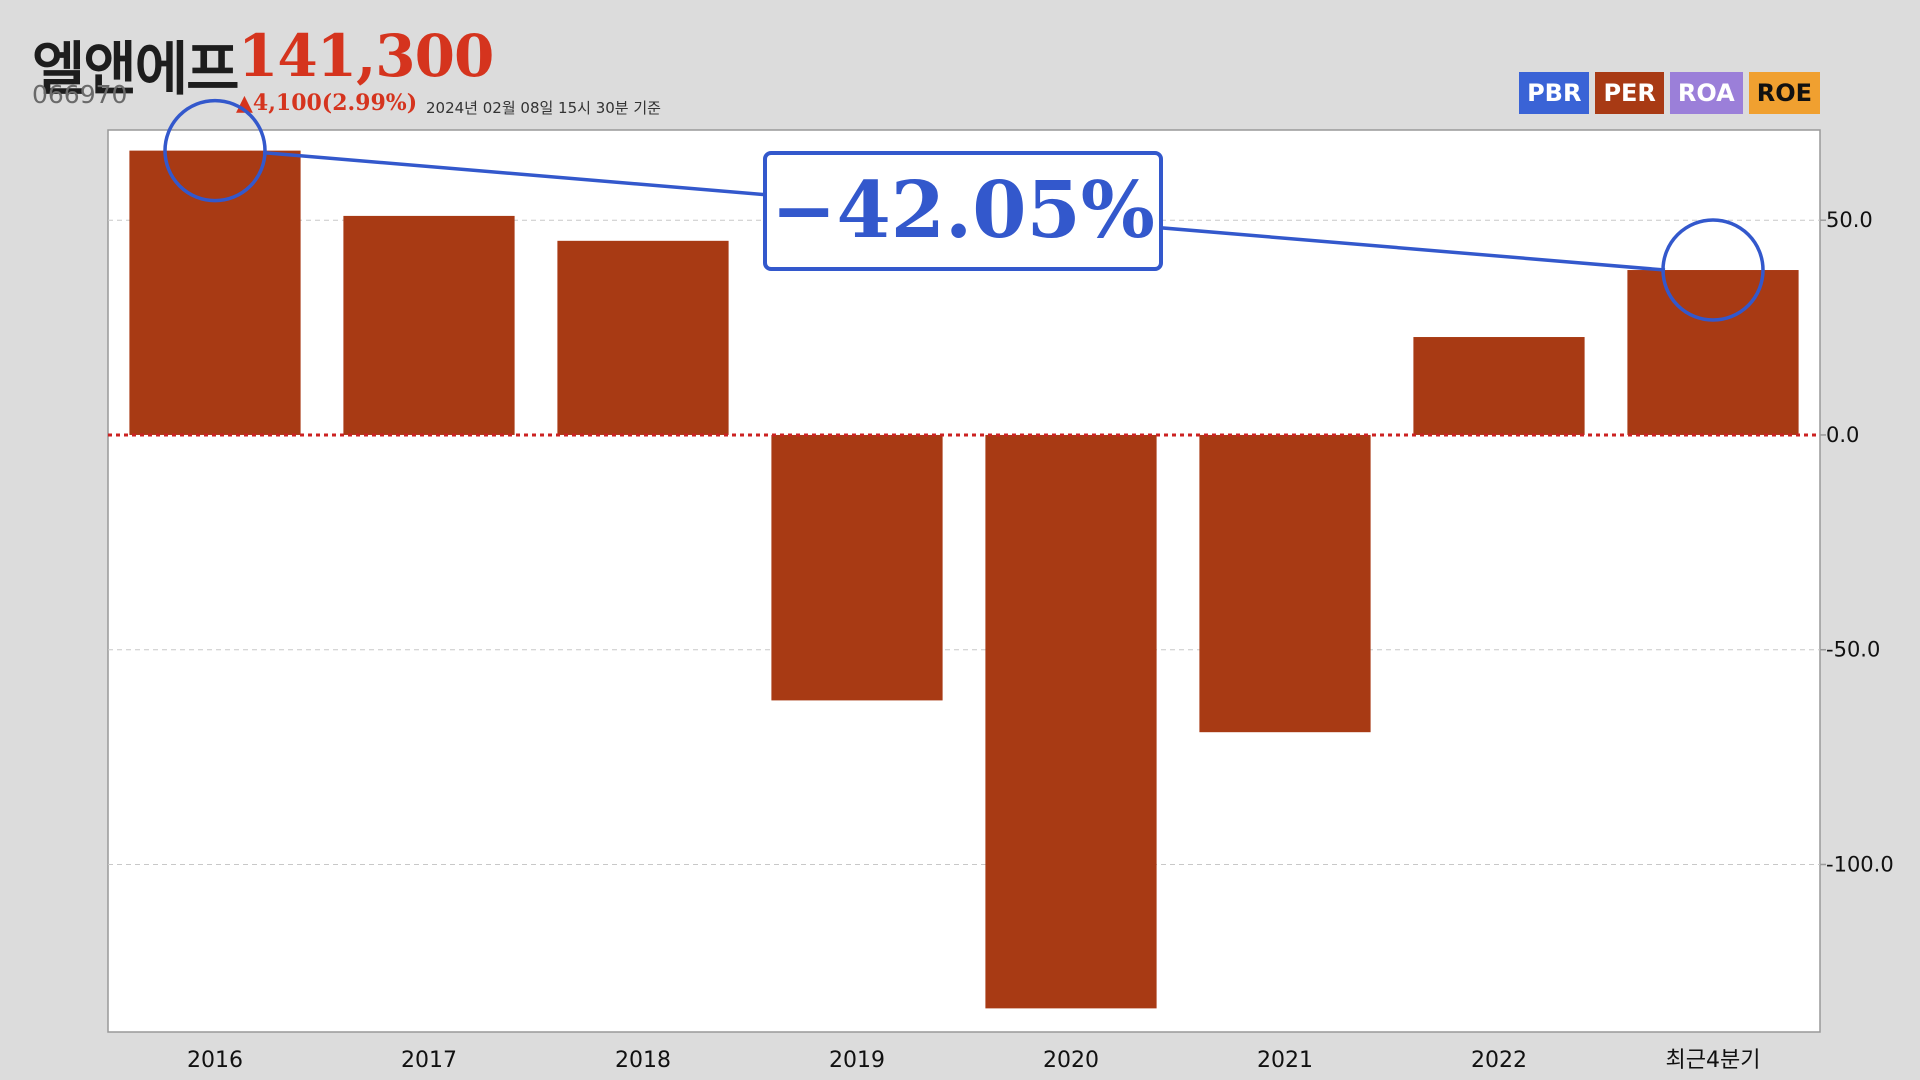 The image size is (1920, 1080). What do you see at coordinates (366, 56) in the screenshot?
I see `stock-price: 141,300` at bounding box center [366, 56].